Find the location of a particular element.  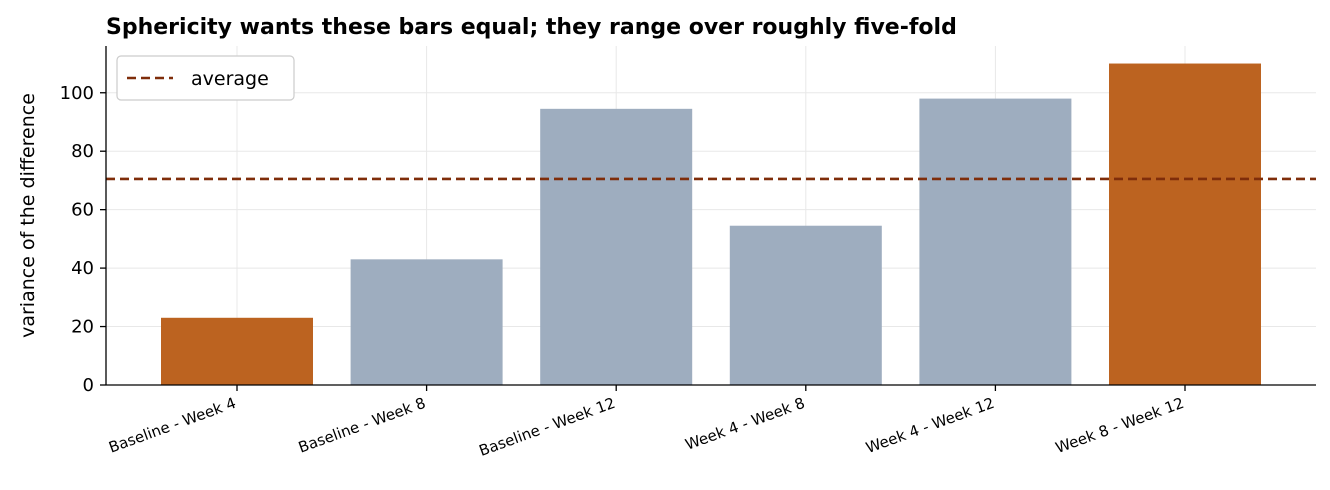

y-tick-label: 60 is located at coordinates (82, 210).